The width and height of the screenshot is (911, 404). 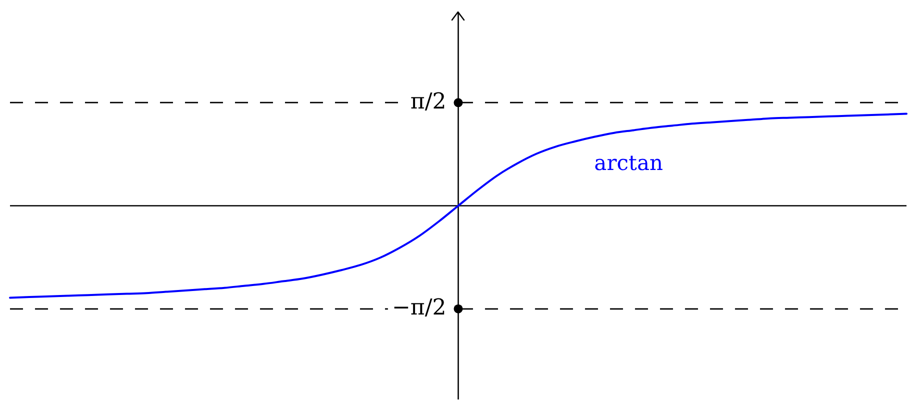 I want to click on y-tick-label: π/2, so click(x=428, y=101).